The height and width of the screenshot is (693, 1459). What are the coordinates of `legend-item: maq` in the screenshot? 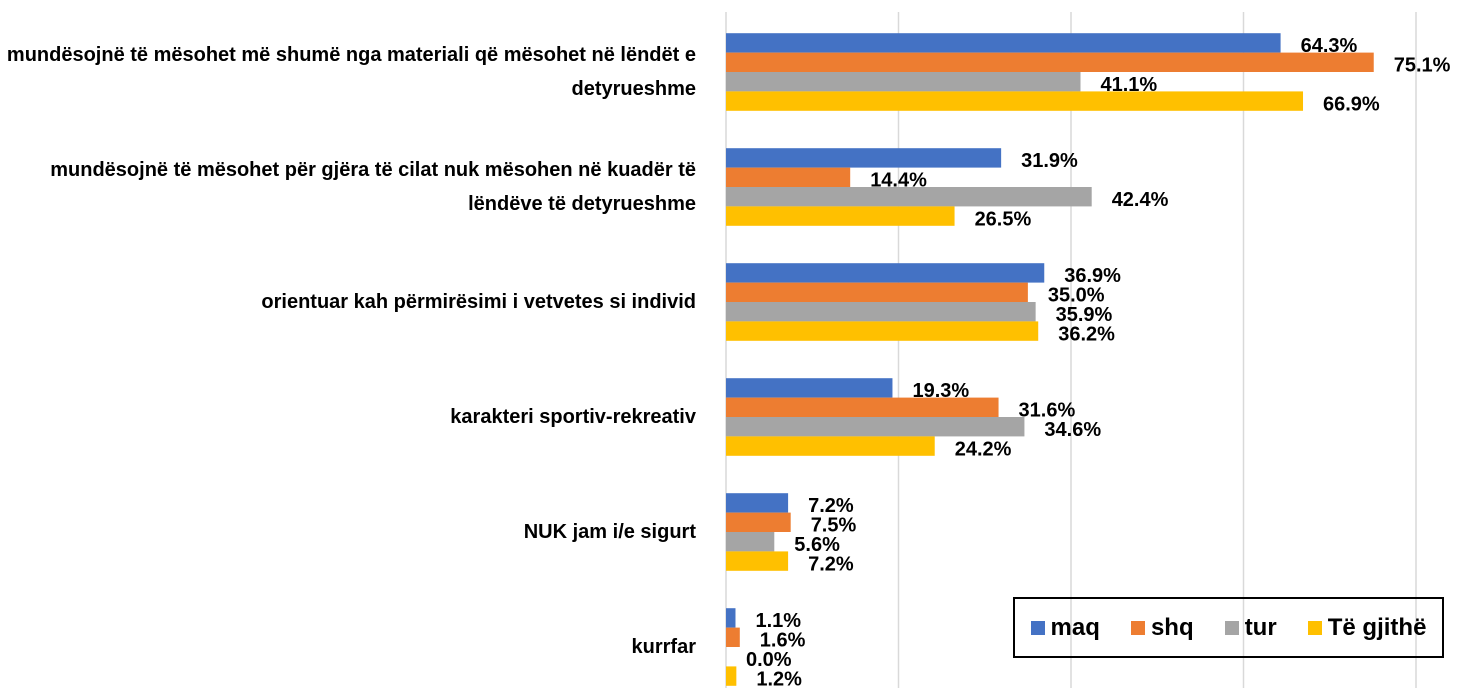 It's located at (1065, 627).